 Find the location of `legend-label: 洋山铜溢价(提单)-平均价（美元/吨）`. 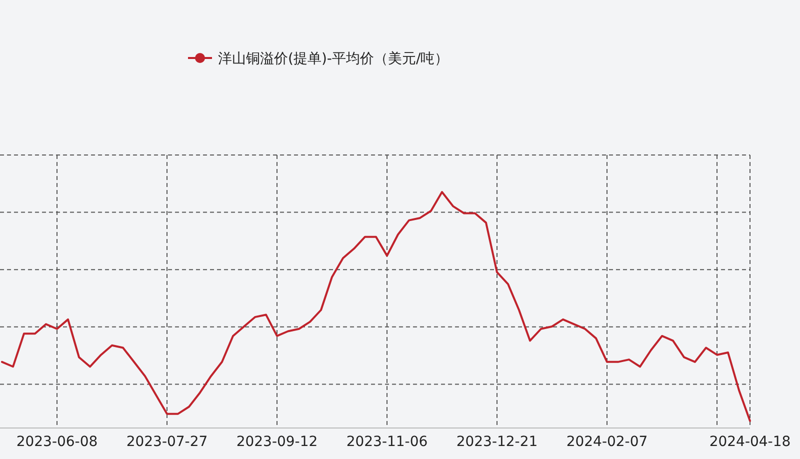

legend-label: 洋山铜溢价(提单)-平均价（美元/吨） is located at coordinates (333, 59).